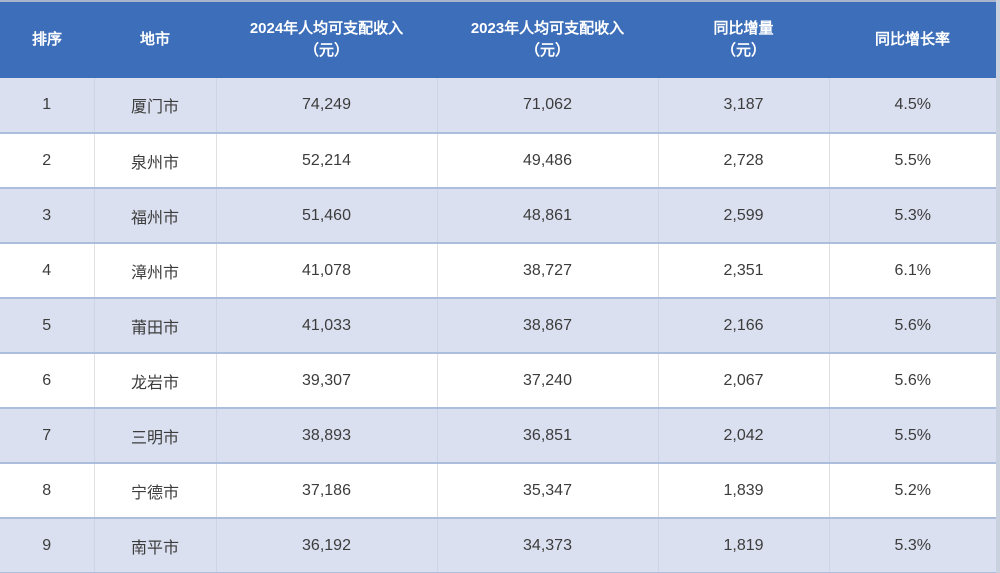 The image size is (1000, 573). I want to click on income-2024-cell: 37,186, so click(327, 490).